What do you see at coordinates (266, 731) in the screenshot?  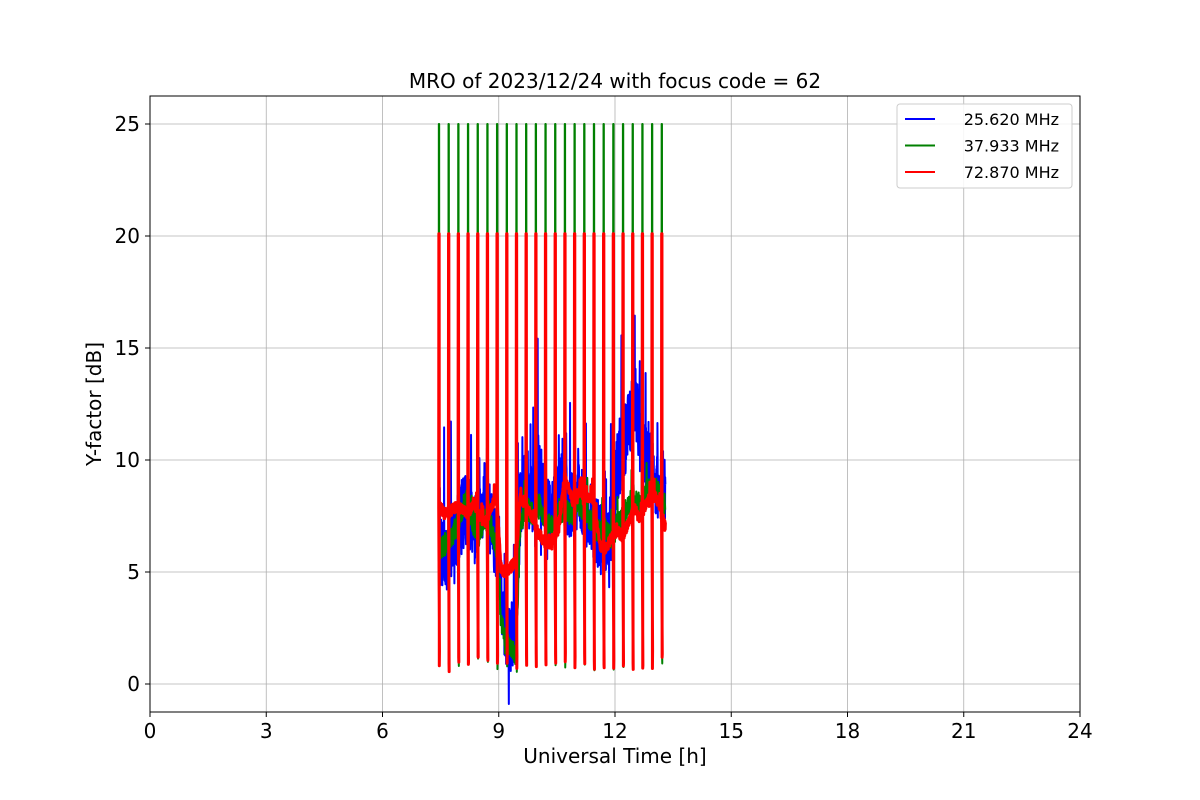 I see `x-tick-label: 3` at bounding box center [266, 731].